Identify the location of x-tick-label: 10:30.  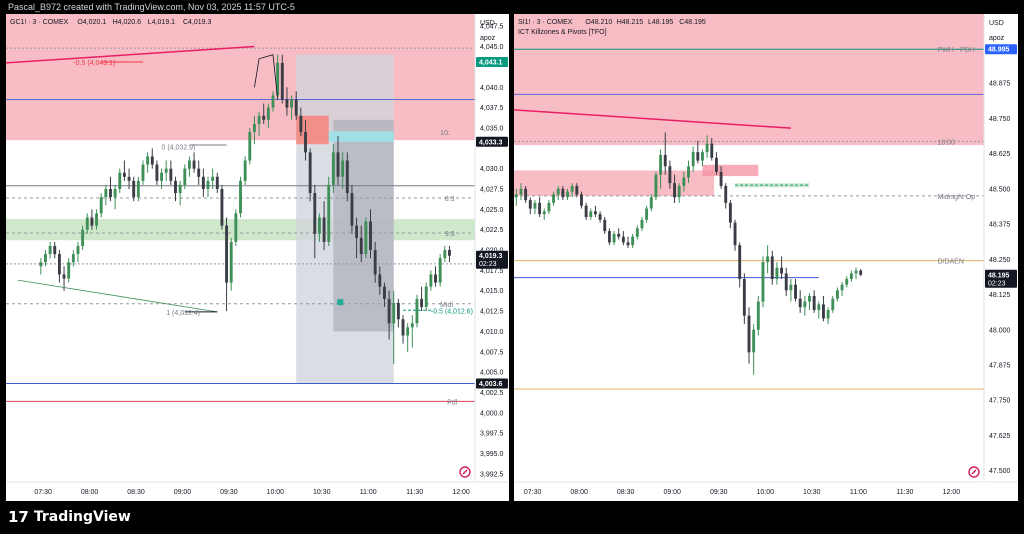
(322, 492).